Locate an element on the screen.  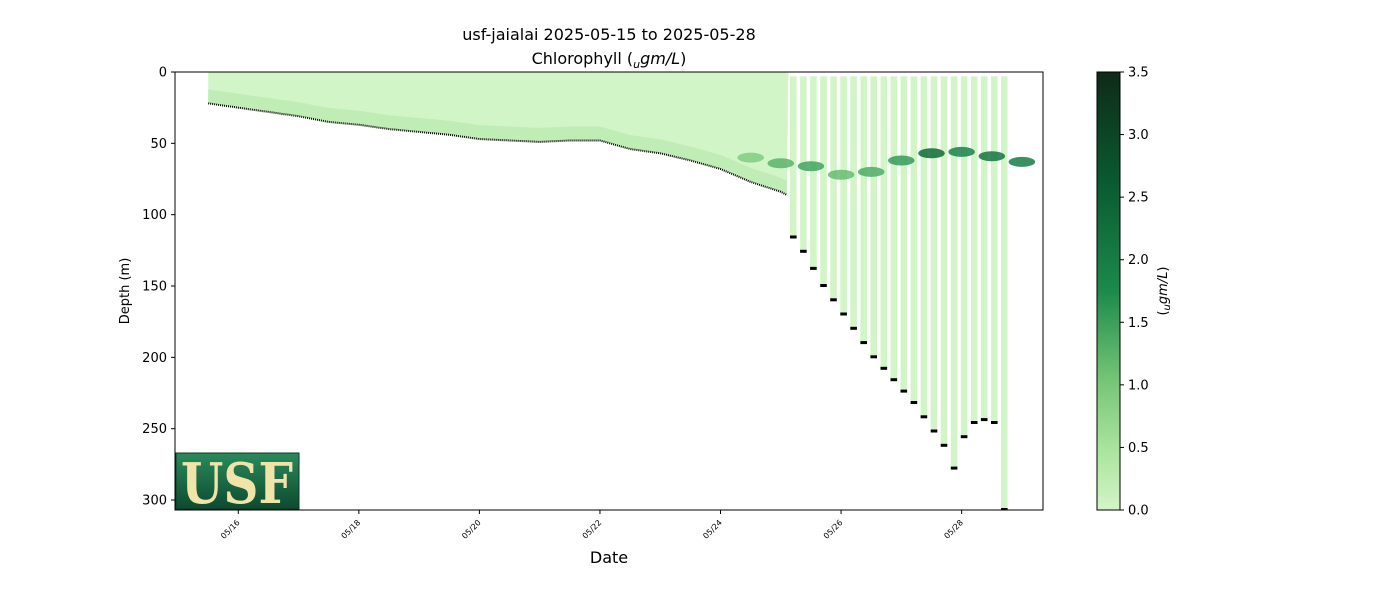
colorbar-tick-label: 3.5 is located at coordinates (1138, 73).